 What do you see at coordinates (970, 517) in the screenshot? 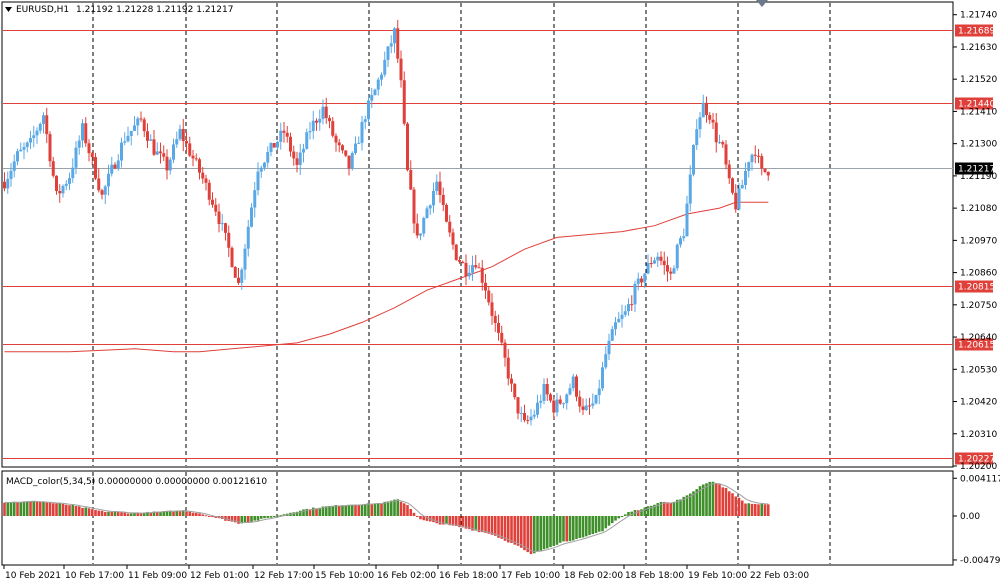
I see `macd-tick-label: 0.00` at bounding box center [970, 517].